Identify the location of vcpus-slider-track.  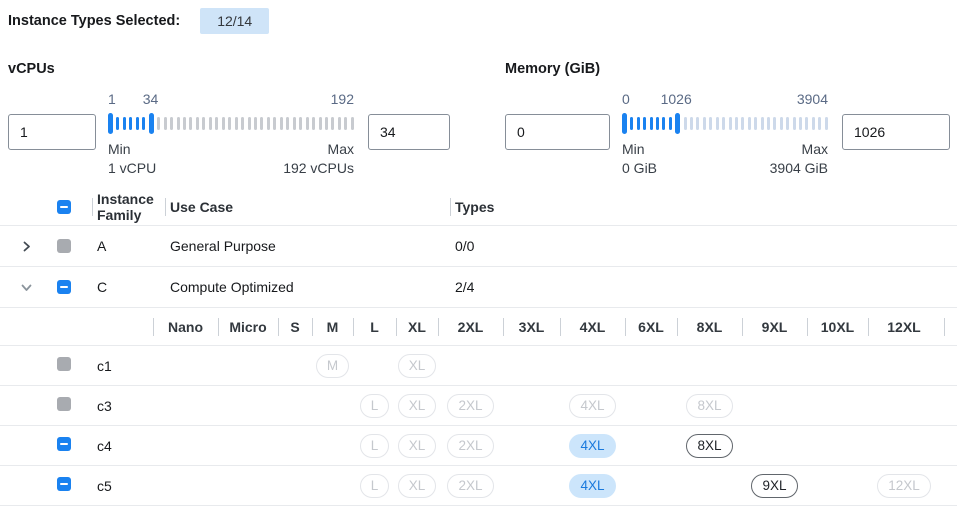
(231, 123).